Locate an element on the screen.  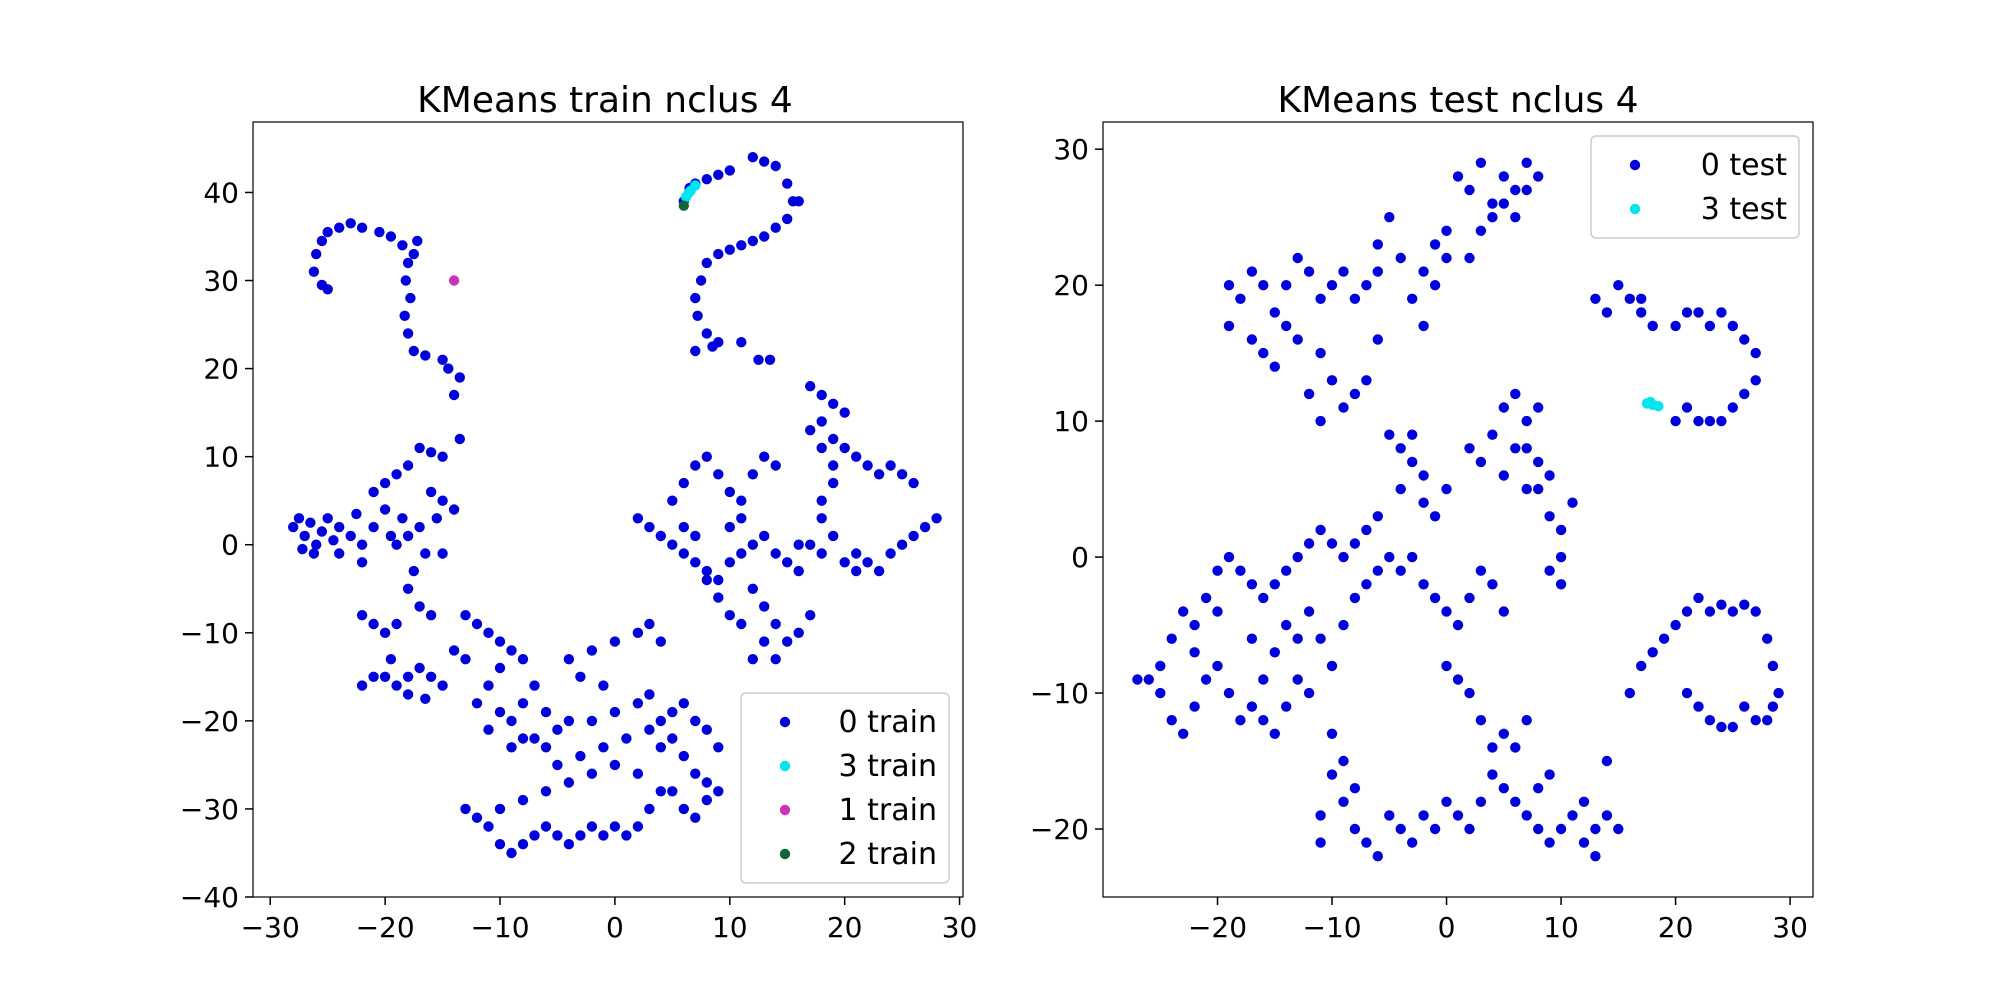
train-legend-marker is located at coordinates (785, 854).